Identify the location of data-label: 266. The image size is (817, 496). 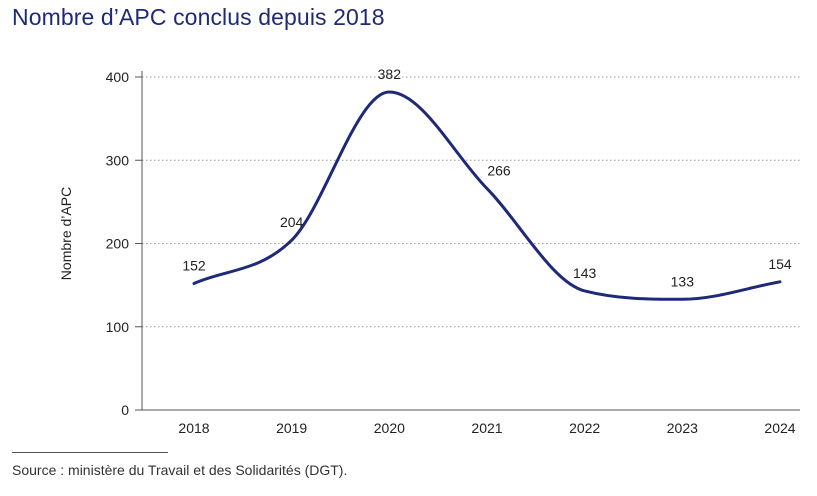
(499, 171).